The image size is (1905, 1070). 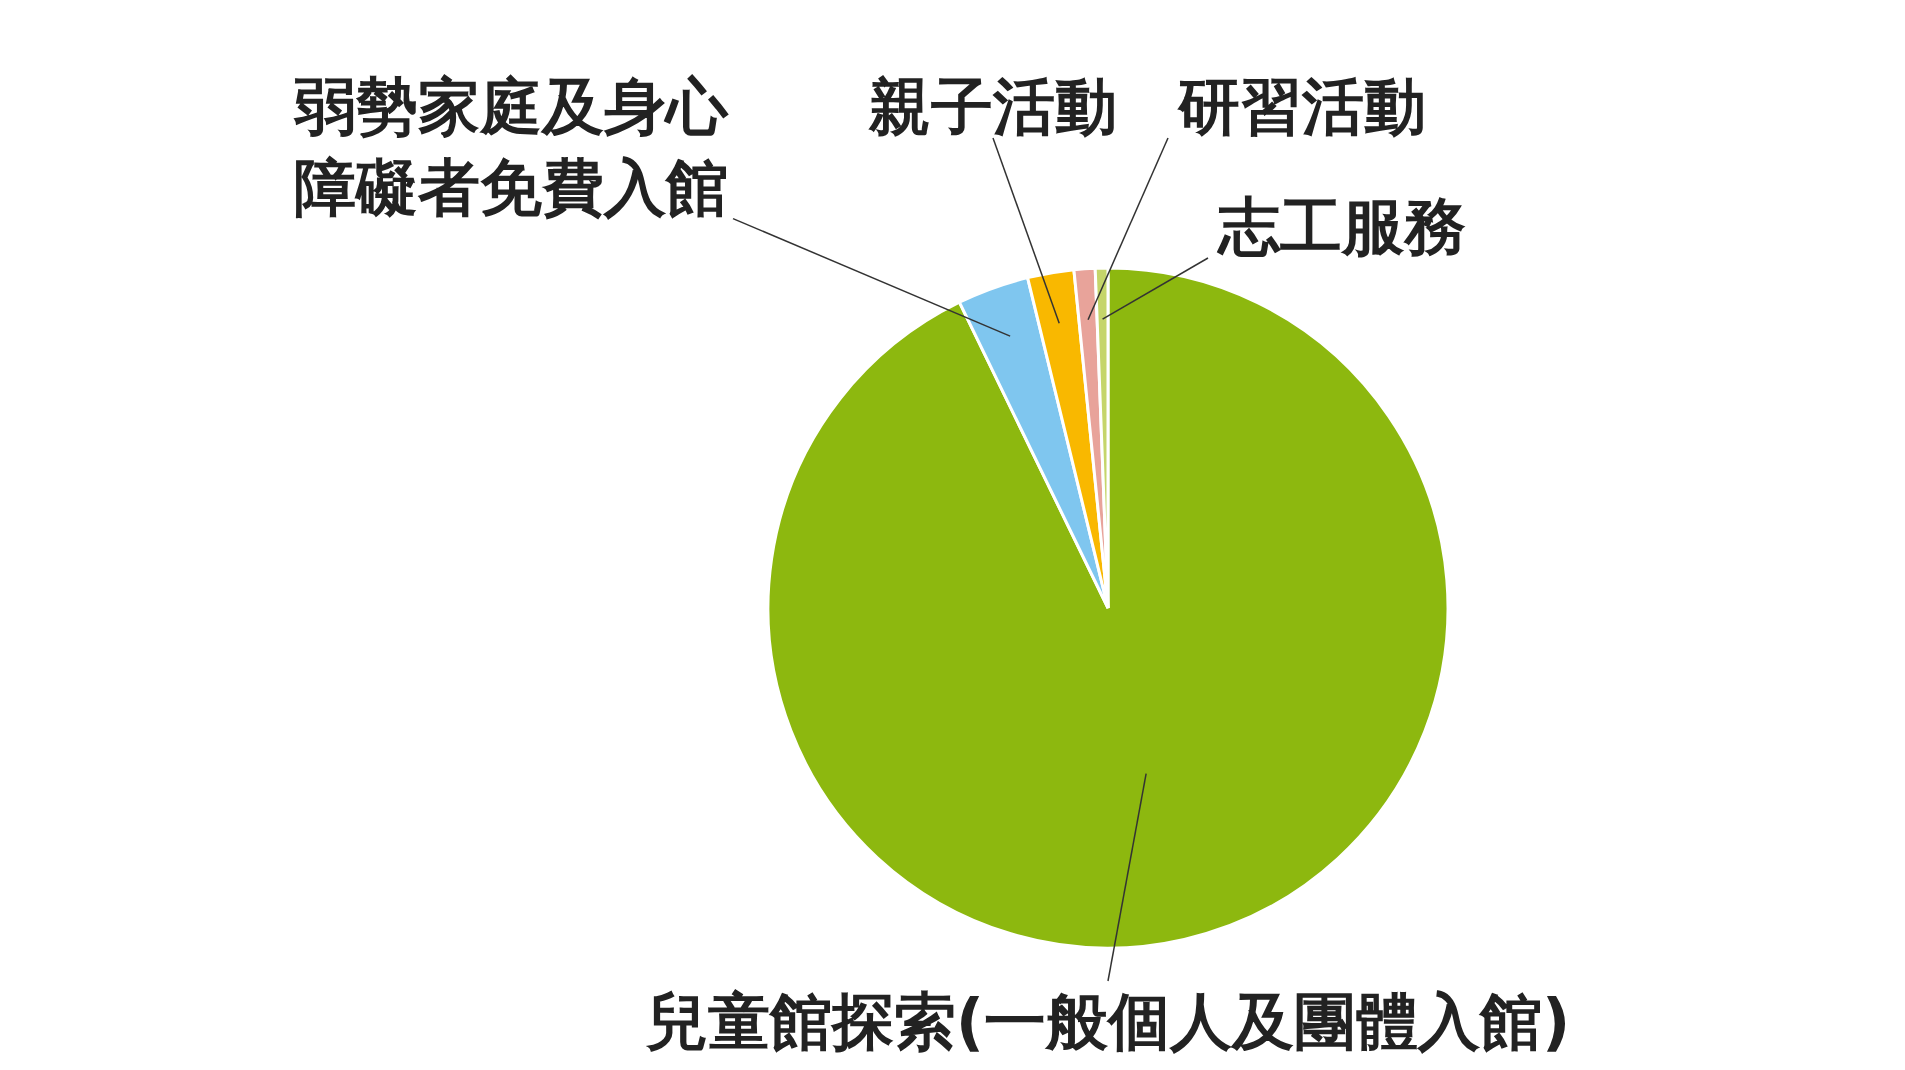 What do you see at coordinates (1301, 106) in the screenshot?
I see `slice-label: 研習活動` at bounding box center [1301, 106].